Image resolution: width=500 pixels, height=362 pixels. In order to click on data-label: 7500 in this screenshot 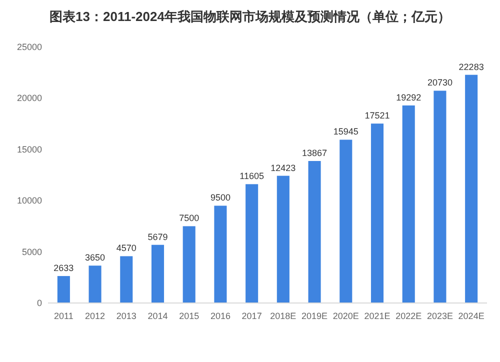, I will do `click(189, 218)`.